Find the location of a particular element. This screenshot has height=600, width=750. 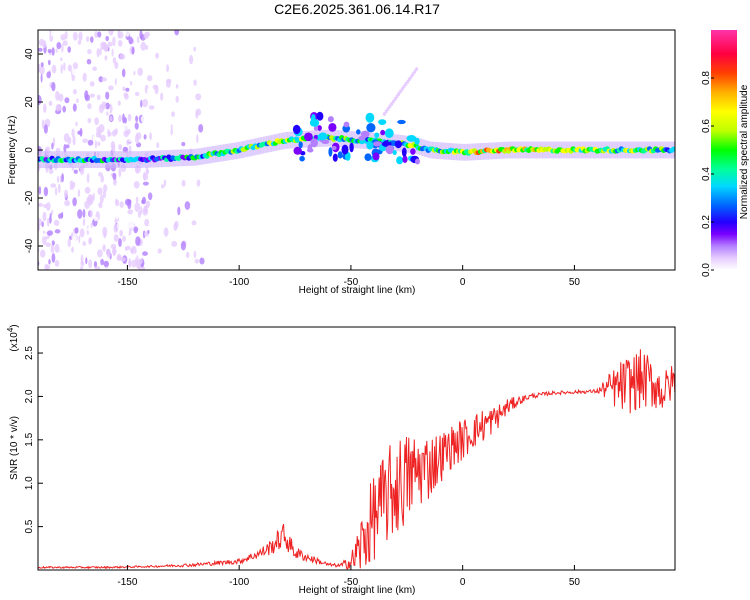

spectrogram-ytick-label: 20 is located at coordinates (29, 102).